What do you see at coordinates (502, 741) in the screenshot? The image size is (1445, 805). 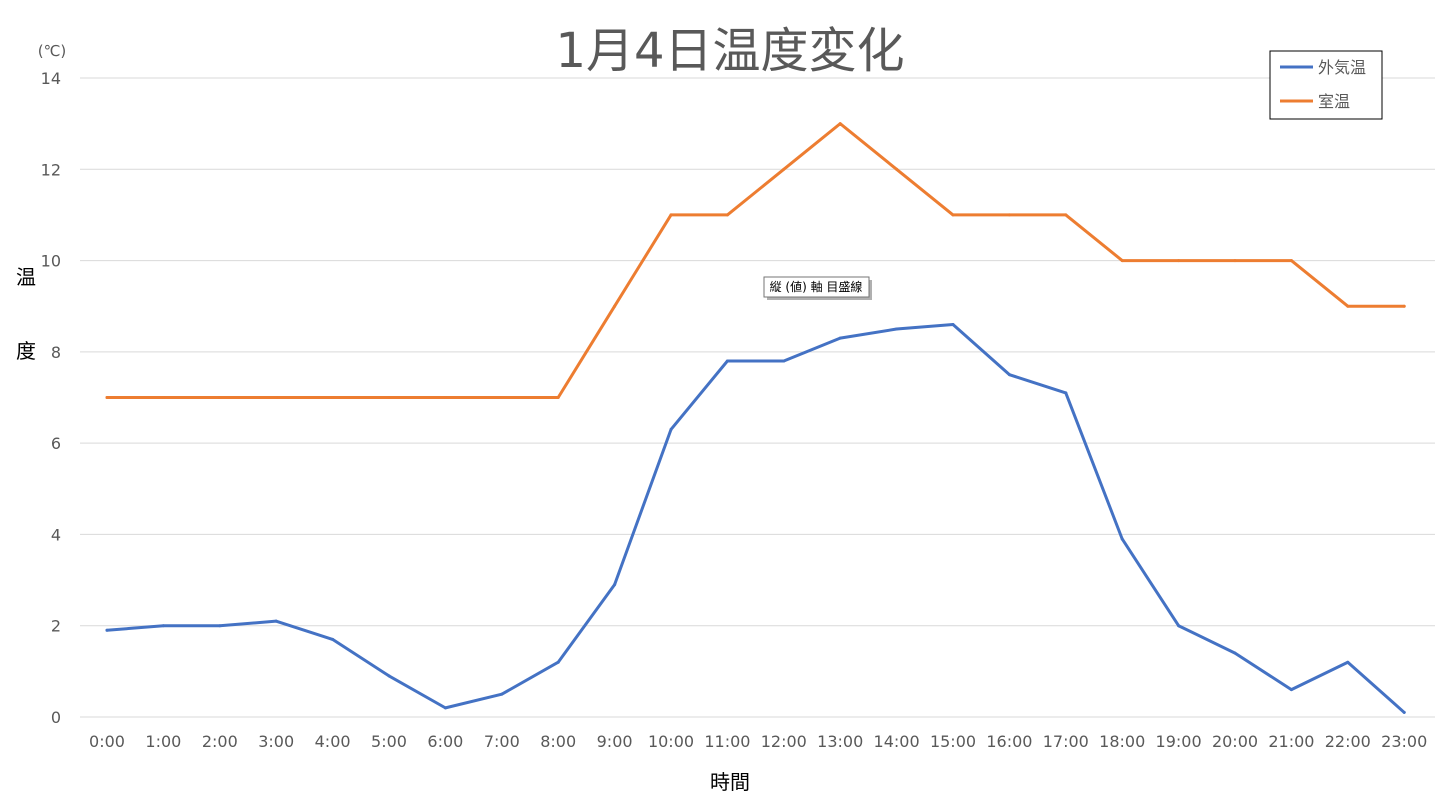 I see `x-tick-label: 7:00` at bounding box center [502, 741].